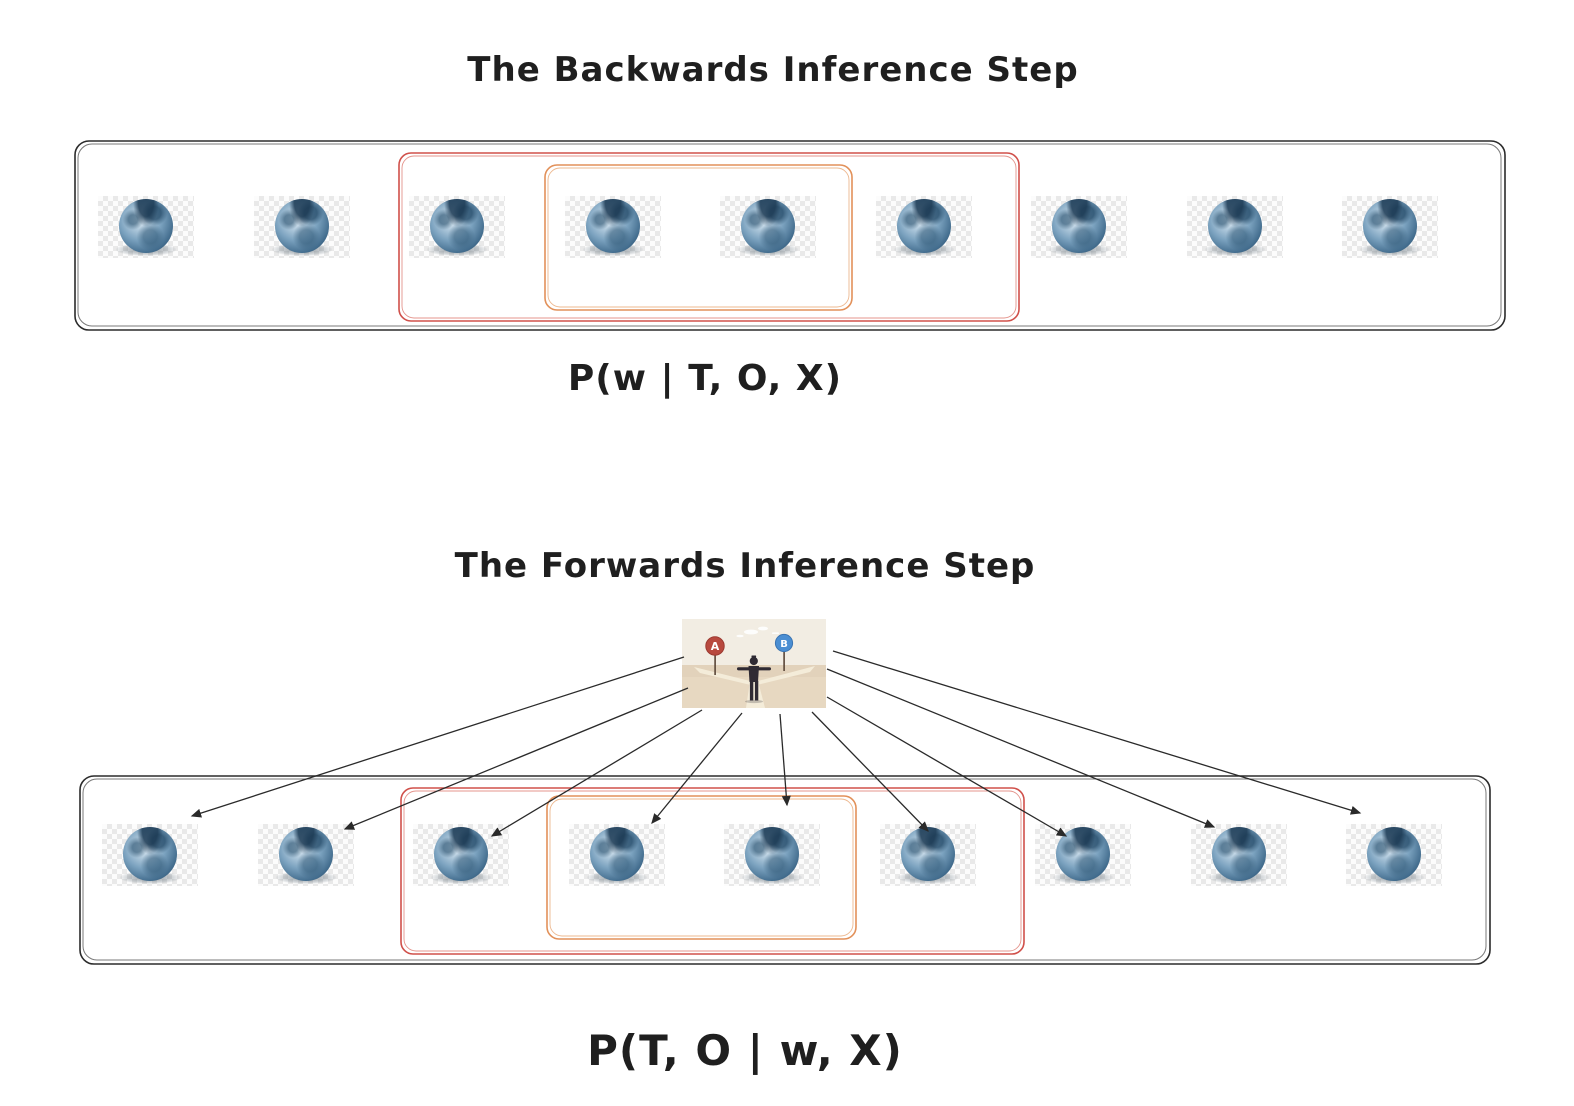 The height and width of the screenshot is (1106, 1574). I want to click on globe-row-backwards, so click(768, 227).